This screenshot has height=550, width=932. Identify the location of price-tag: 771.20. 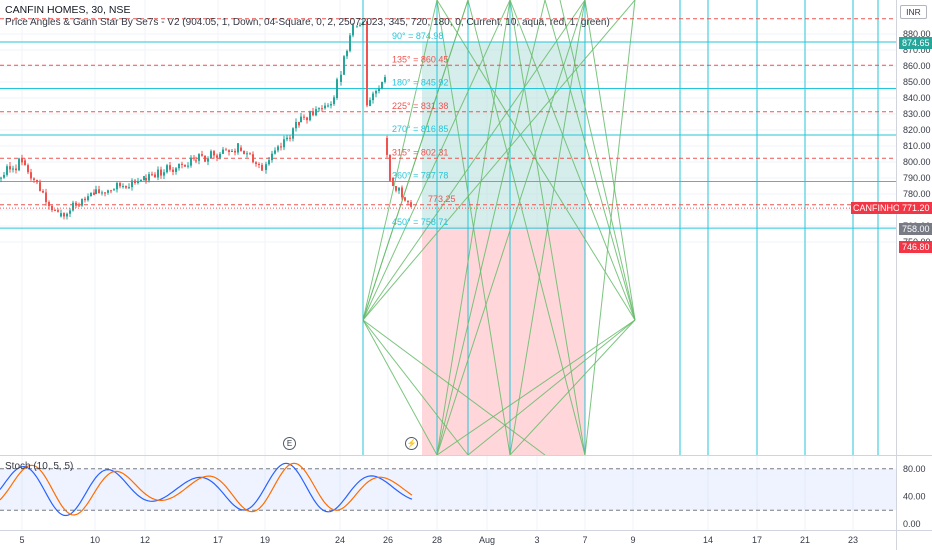
(915, 208).